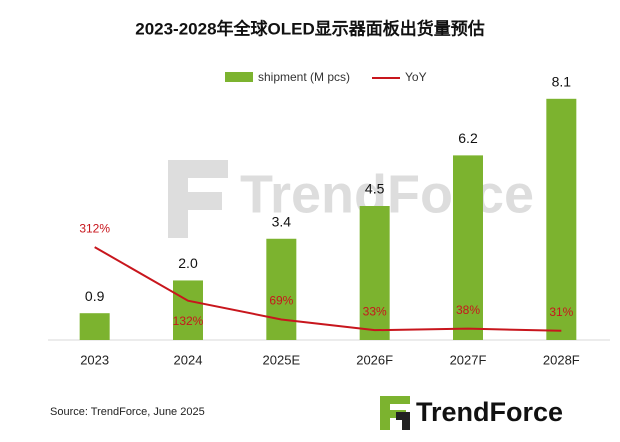 Image resolution: width=620 pixels, height=442 pixels. I want to click on bar-value-label: 0.9, so click(95, 296).